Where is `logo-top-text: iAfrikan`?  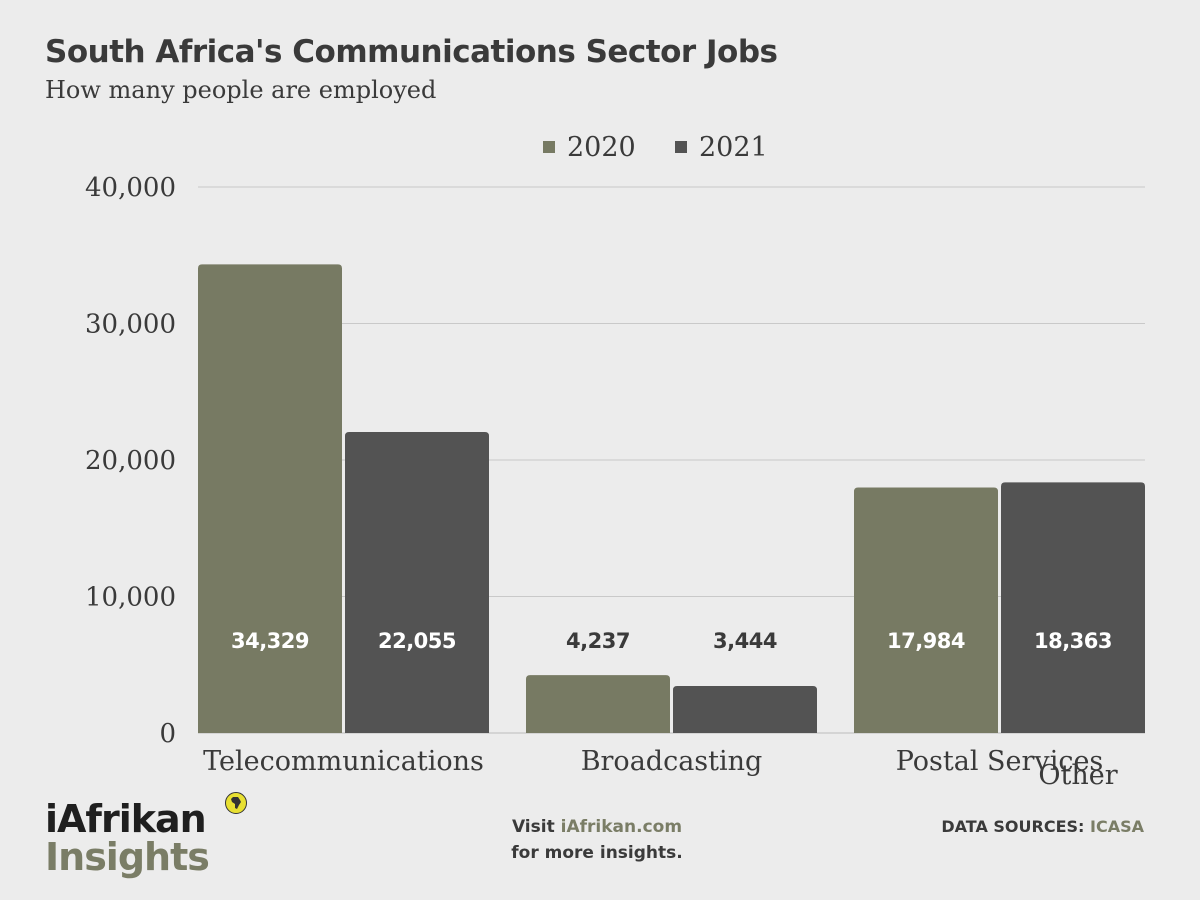 logo-top-text: iAfrikan is located at coordinates (126, 819).